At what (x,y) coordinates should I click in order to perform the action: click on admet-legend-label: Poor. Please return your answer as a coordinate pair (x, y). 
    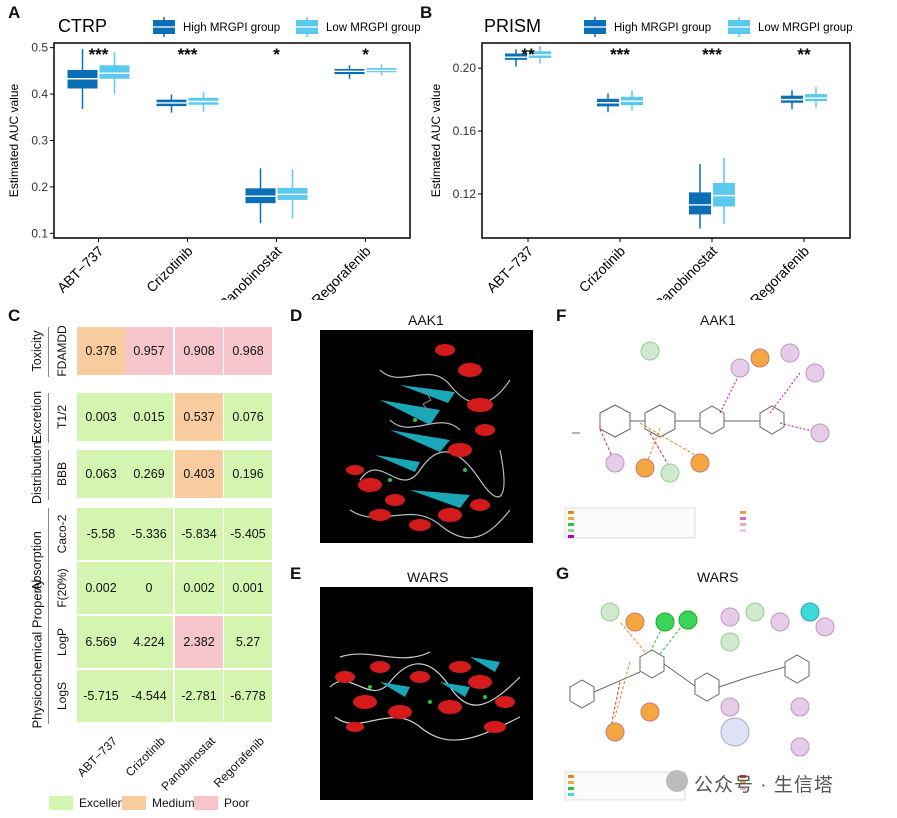
    Looking at the image, I should click on (237, 803).